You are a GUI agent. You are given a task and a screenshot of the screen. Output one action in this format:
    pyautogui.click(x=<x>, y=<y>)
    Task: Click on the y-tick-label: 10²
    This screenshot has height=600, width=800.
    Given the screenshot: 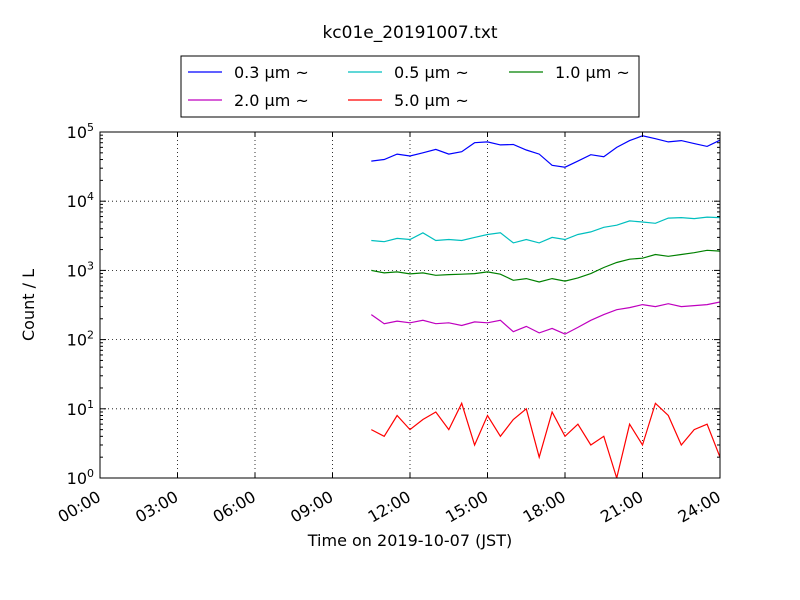 What is the action you would take?
    pyautogui.click(x=80, y=339)
    